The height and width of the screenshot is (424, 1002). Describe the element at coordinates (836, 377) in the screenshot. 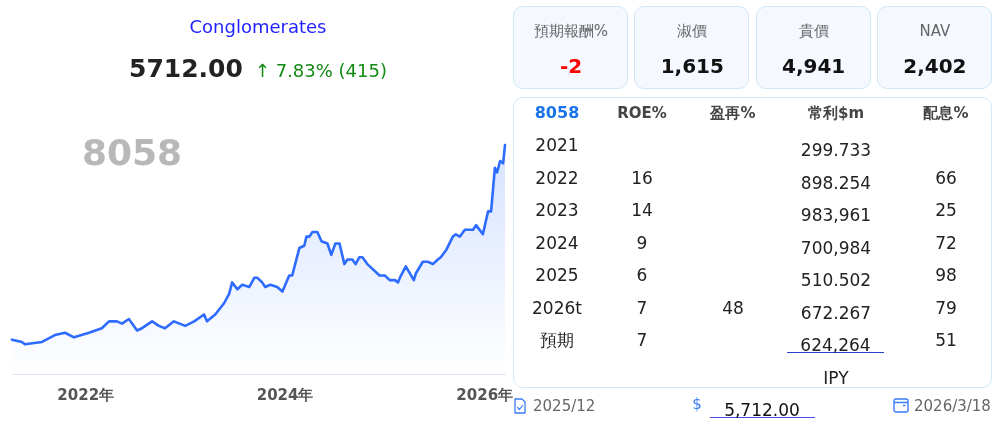

I see `annotation: IPY` at that location.